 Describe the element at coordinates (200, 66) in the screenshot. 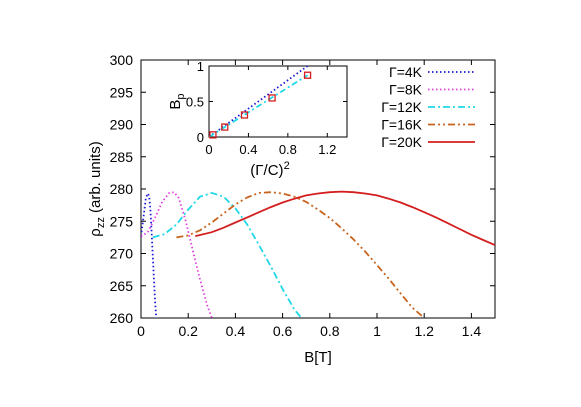

I see `inset-y-tick-label: 1` at that location.